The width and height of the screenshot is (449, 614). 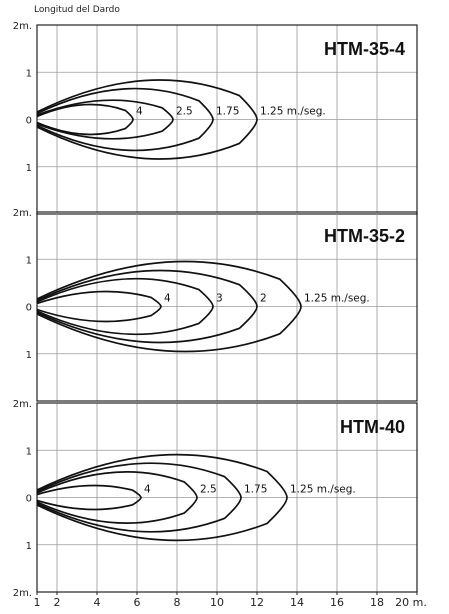 I want to click on x-tick-label: 4, so click(x=97, y=602).